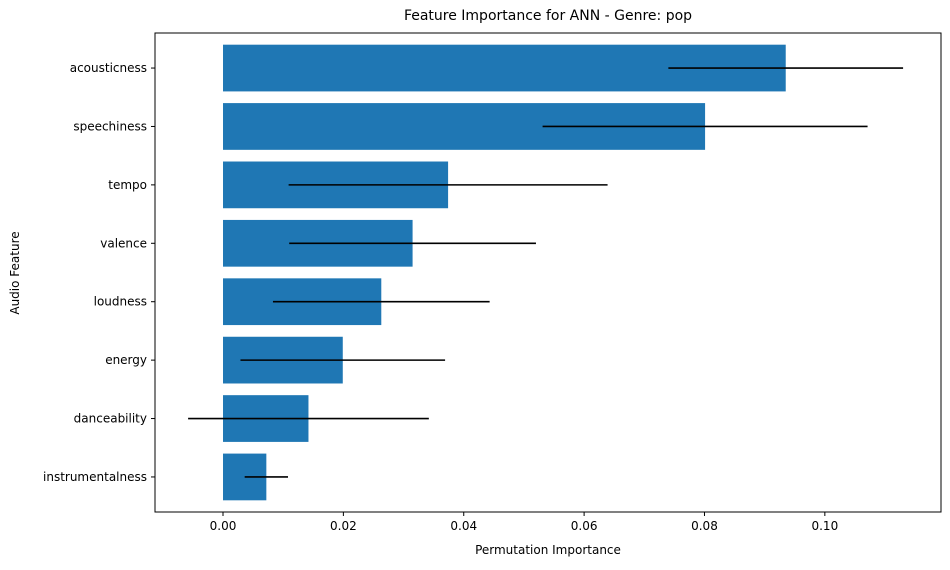 This screenshot has width=950, height=570. Describe the element at coordinates (704, 526) in the screenshot. I see `x-tick-label: 0.08` at that location.